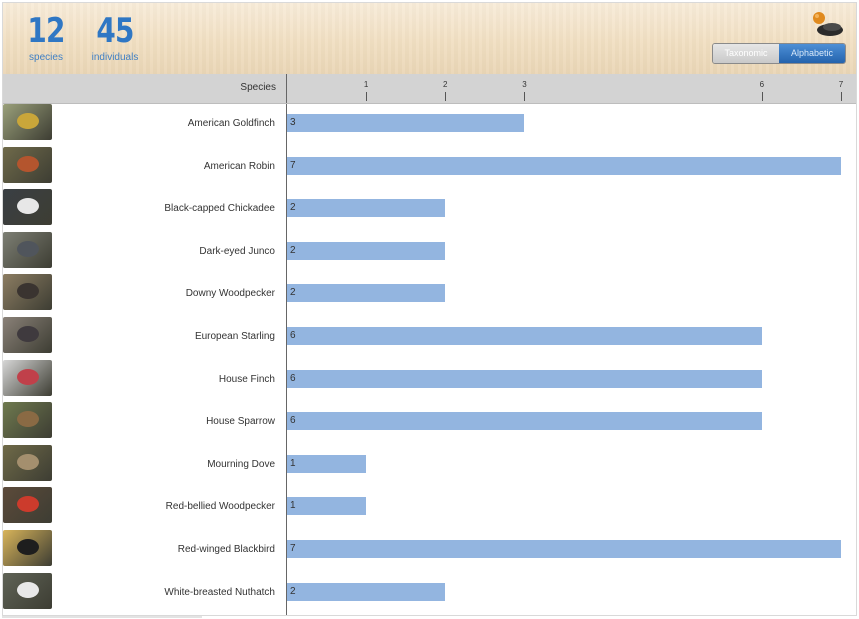  I want to click on individuals-label: individuals, so click(115, 57).